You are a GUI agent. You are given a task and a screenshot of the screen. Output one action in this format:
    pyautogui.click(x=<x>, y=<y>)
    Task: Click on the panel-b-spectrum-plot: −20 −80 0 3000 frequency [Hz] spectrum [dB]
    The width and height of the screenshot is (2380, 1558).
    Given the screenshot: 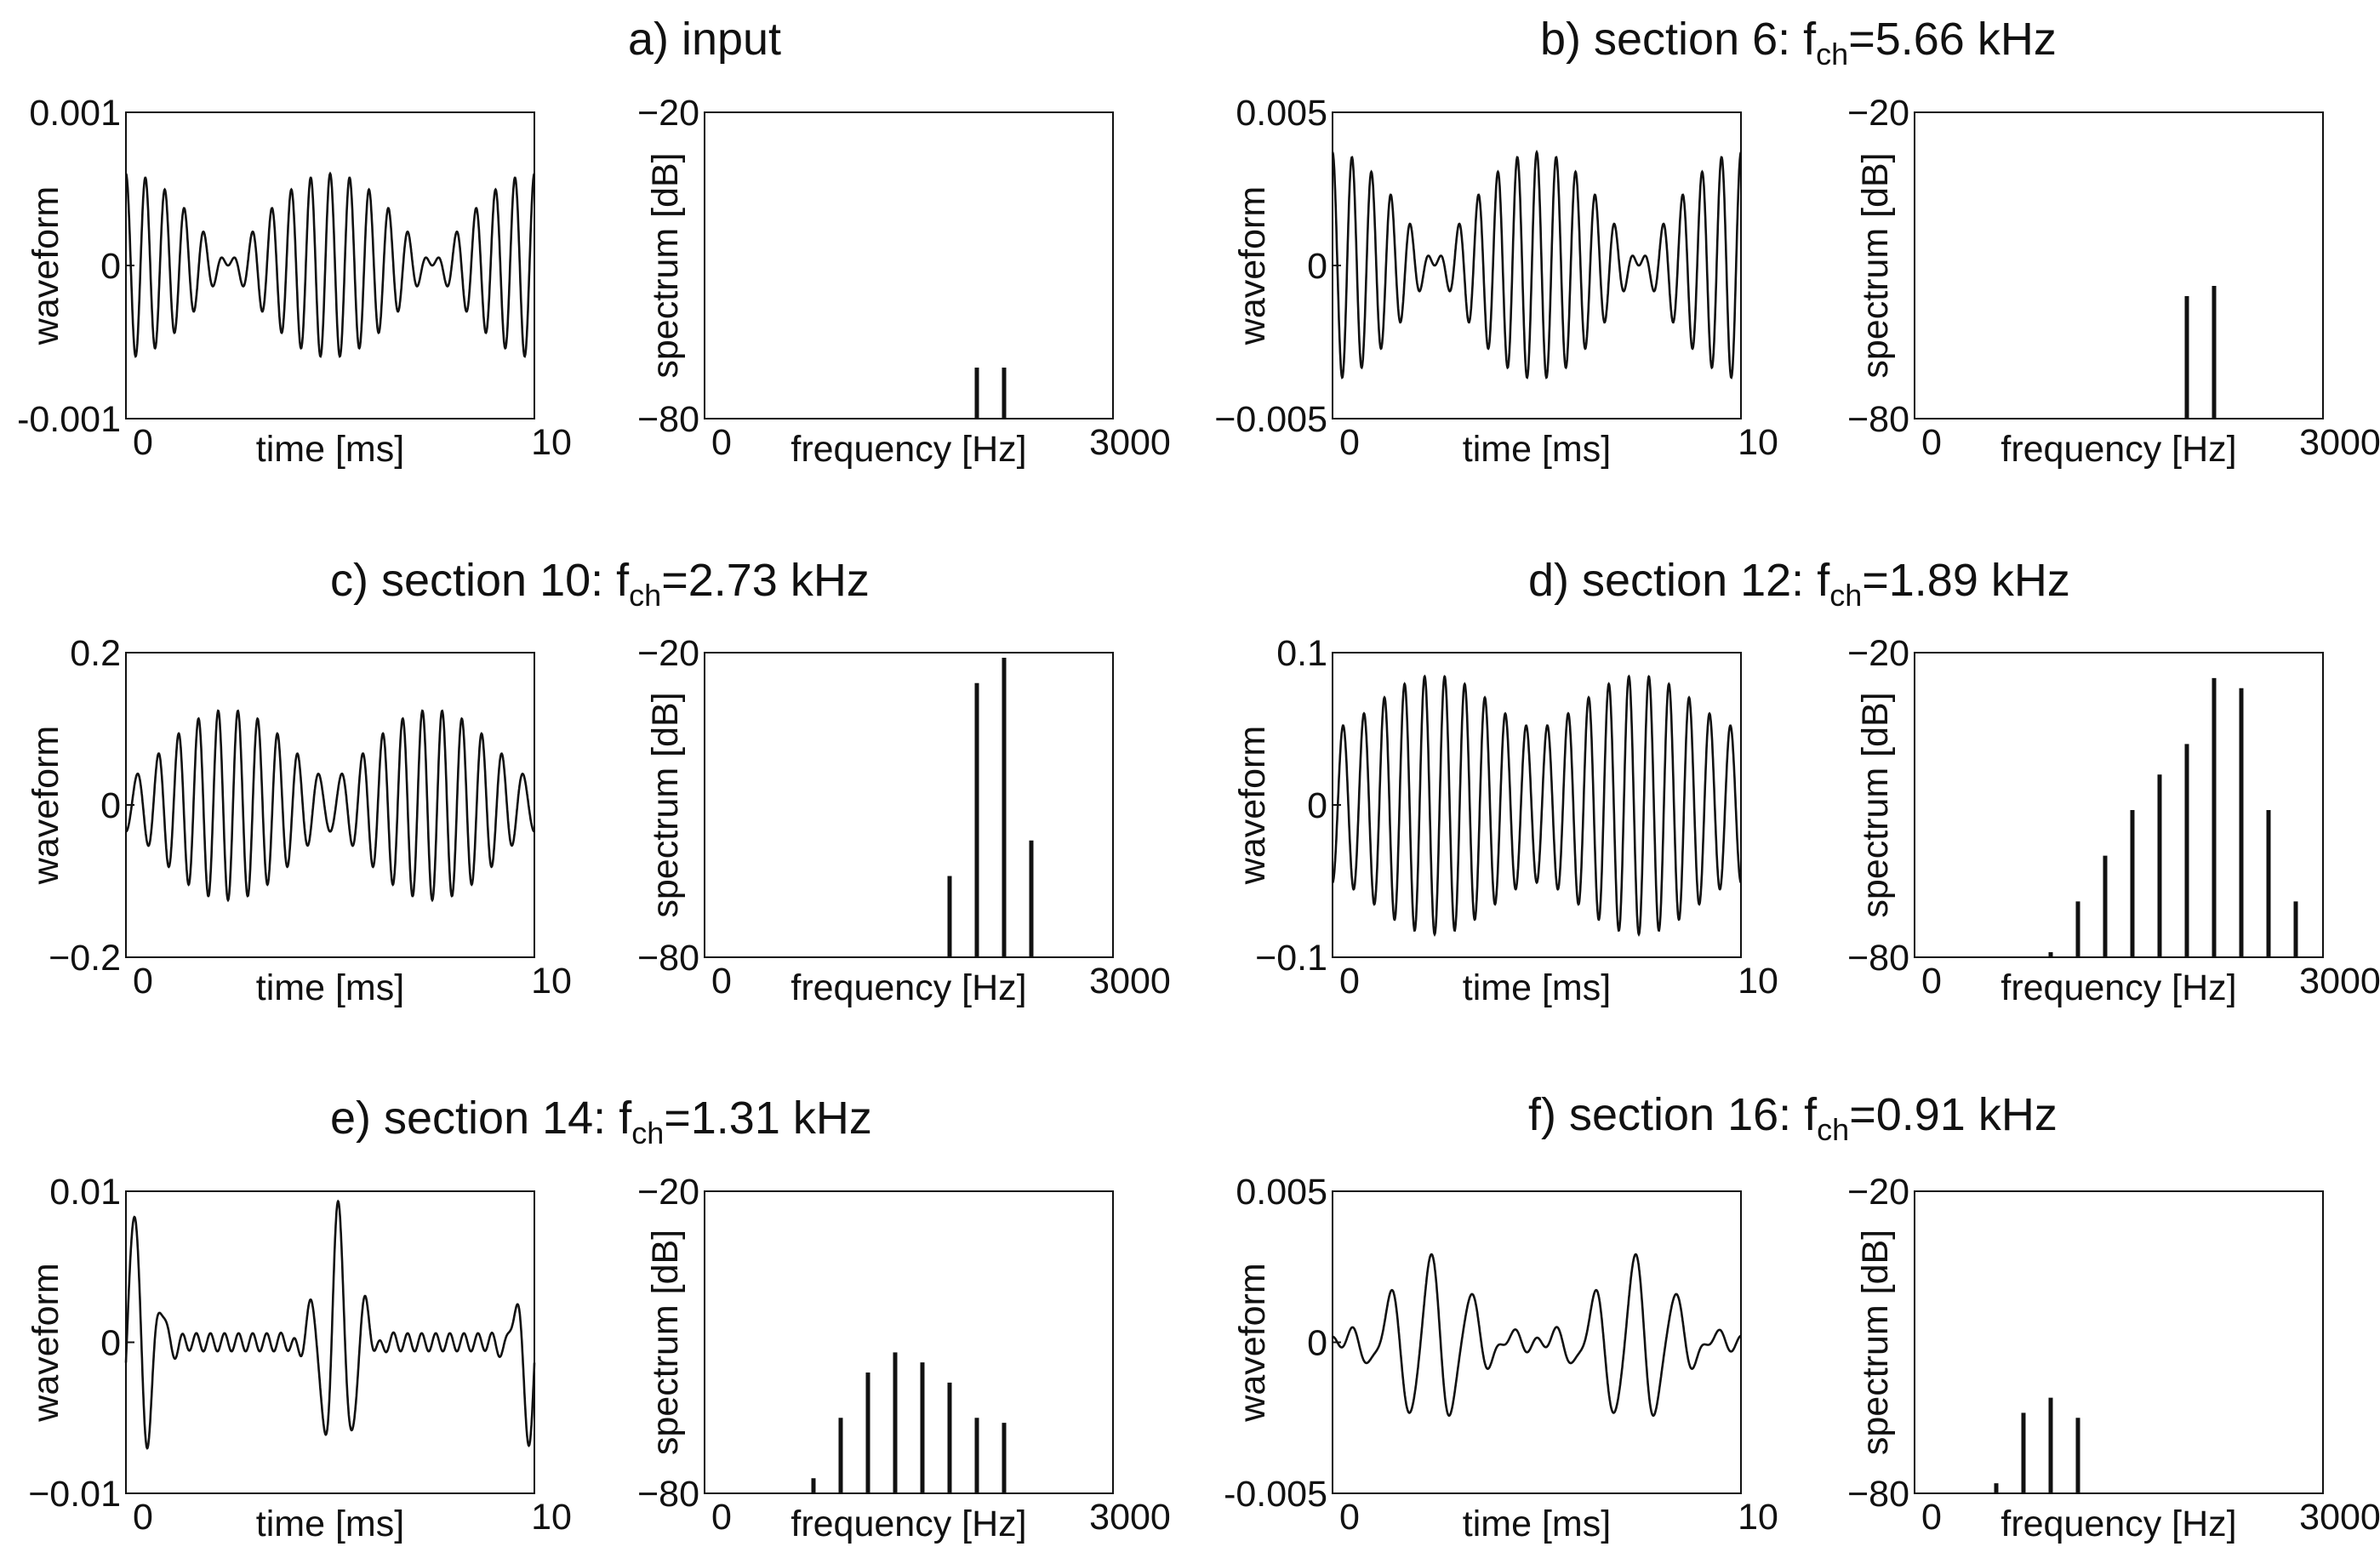 What is the action you would take?
    pyautogui.click(x=2113, y=281)
    